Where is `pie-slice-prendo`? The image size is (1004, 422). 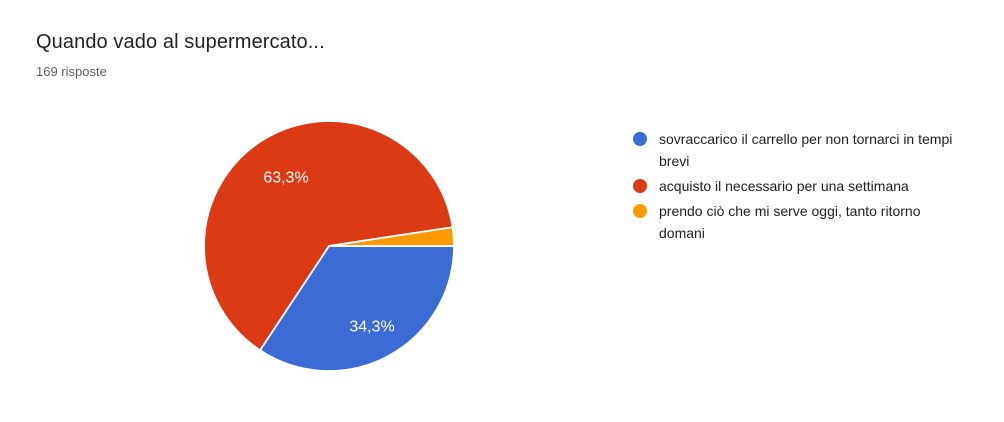 pie-slice-prendo is located at coordinates (391, 236).